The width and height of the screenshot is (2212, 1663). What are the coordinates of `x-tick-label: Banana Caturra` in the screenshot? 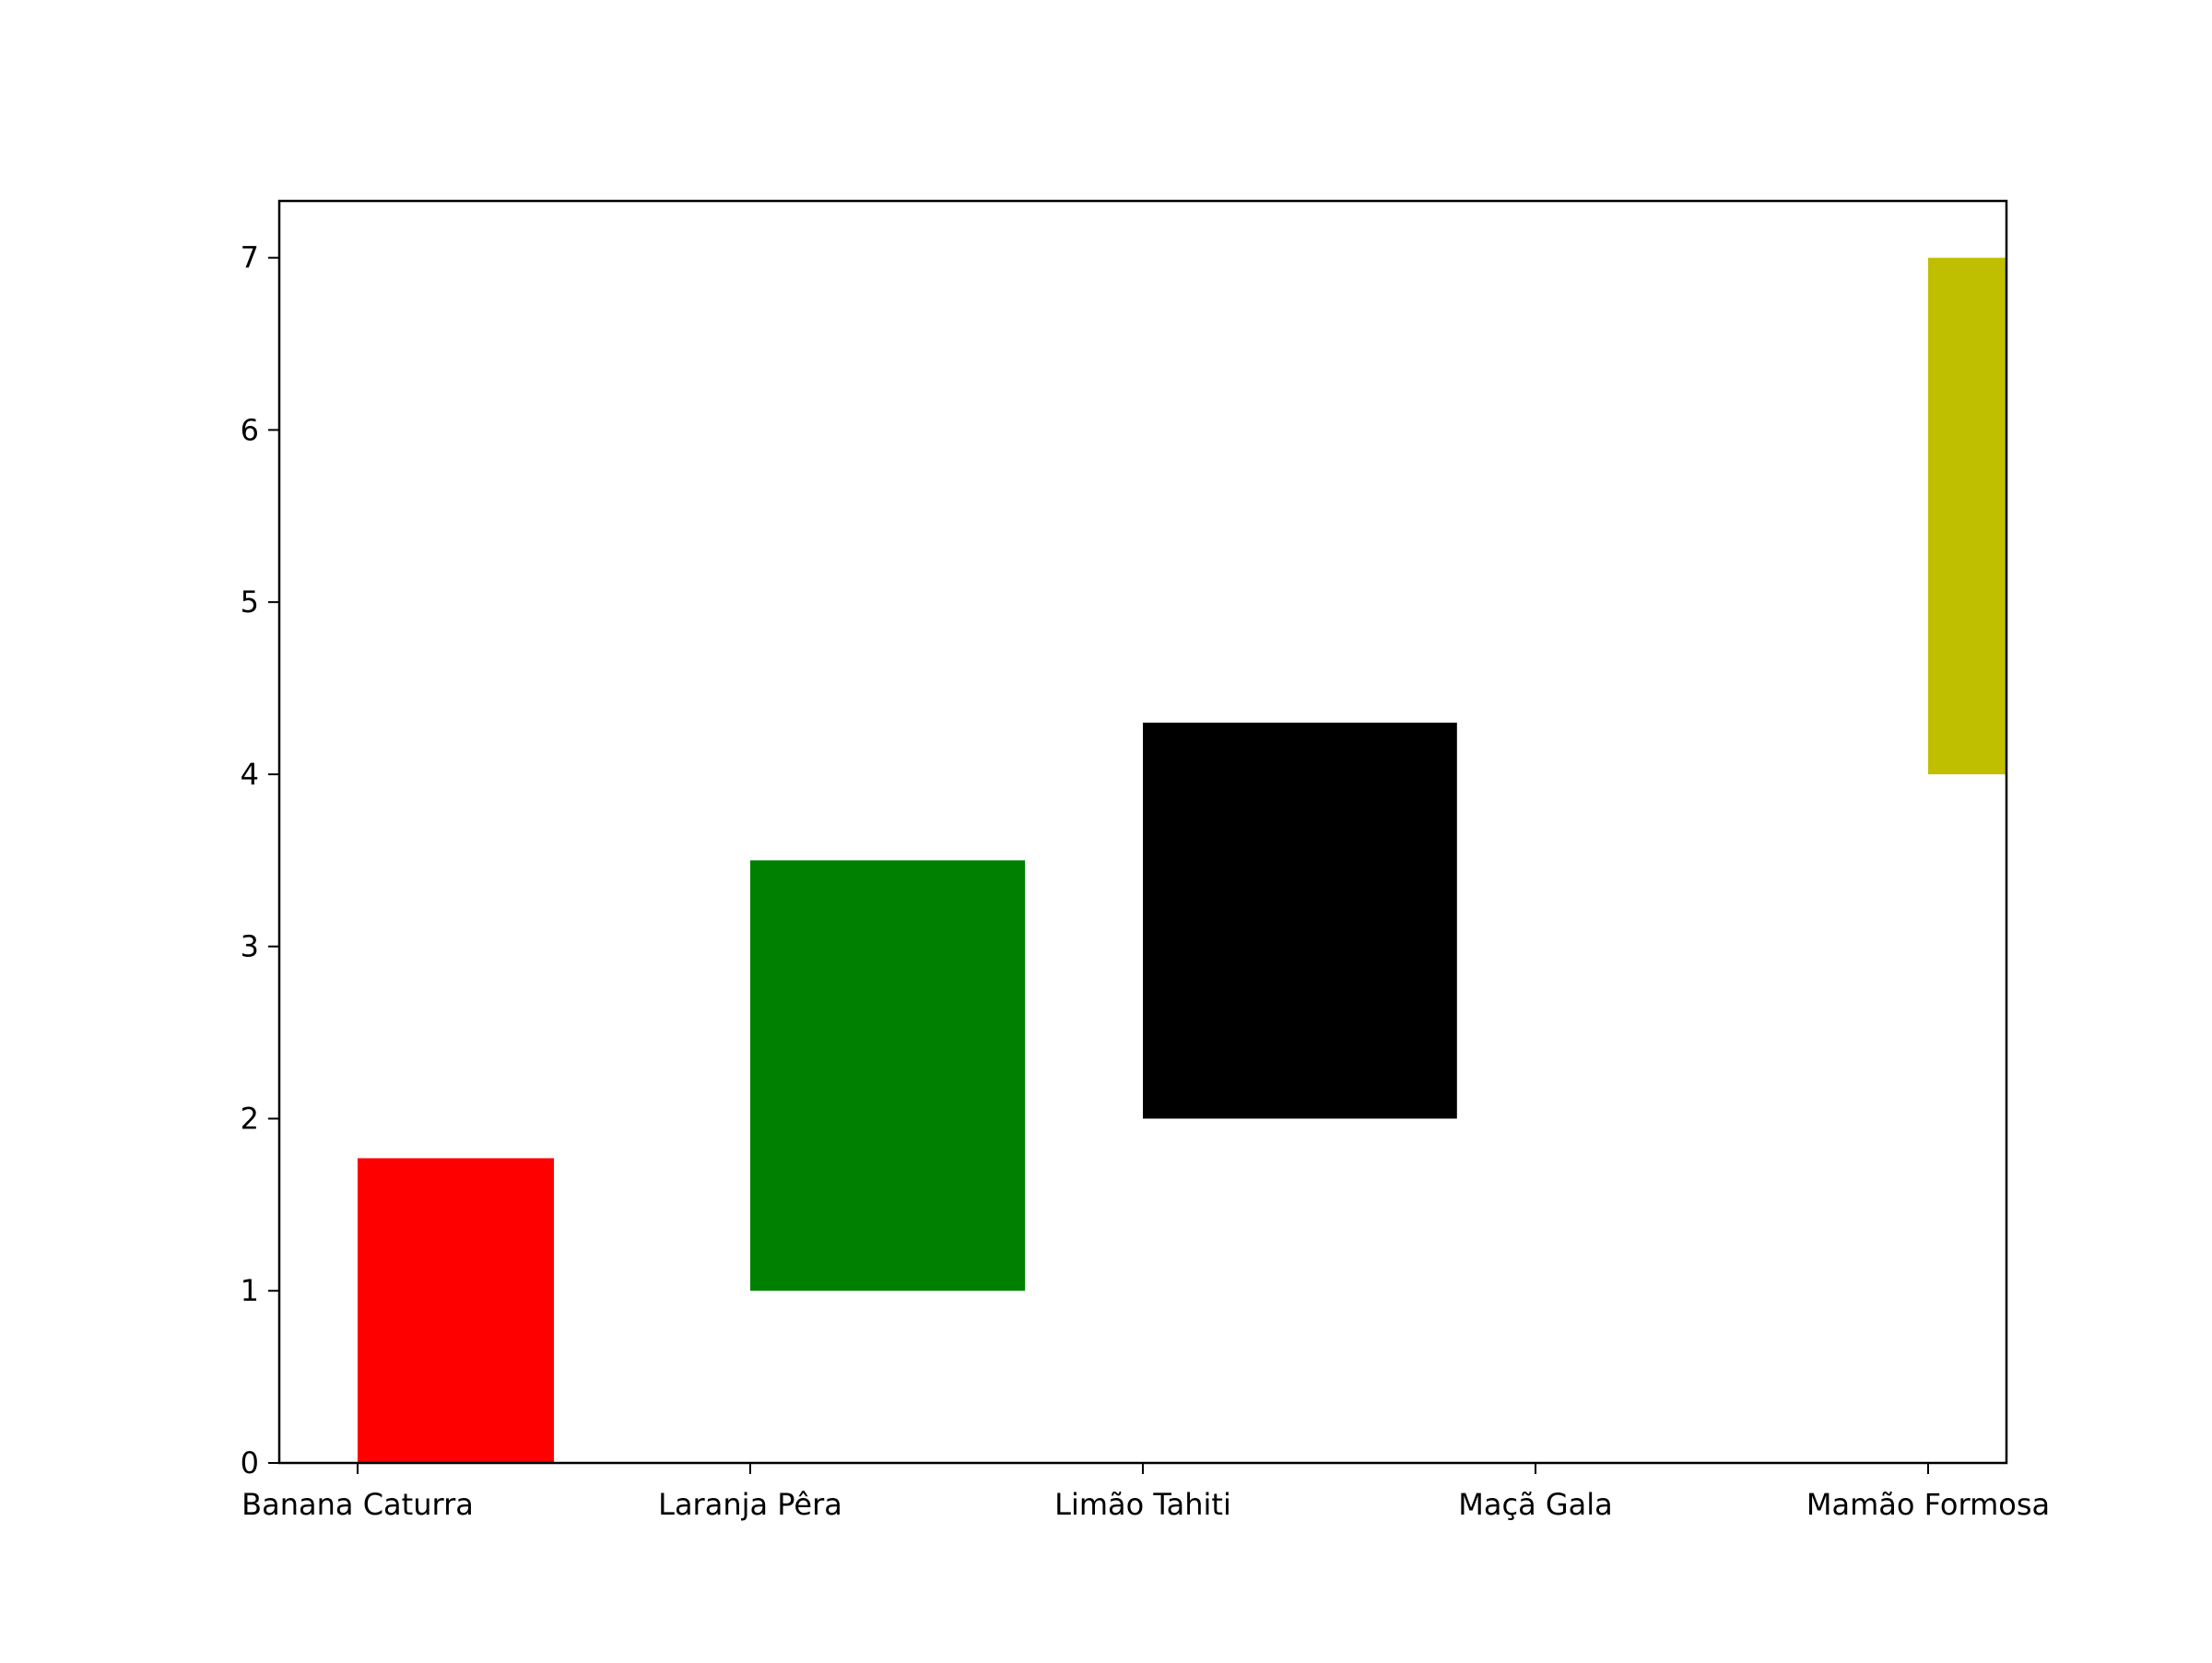 It's located at (357, 1504).